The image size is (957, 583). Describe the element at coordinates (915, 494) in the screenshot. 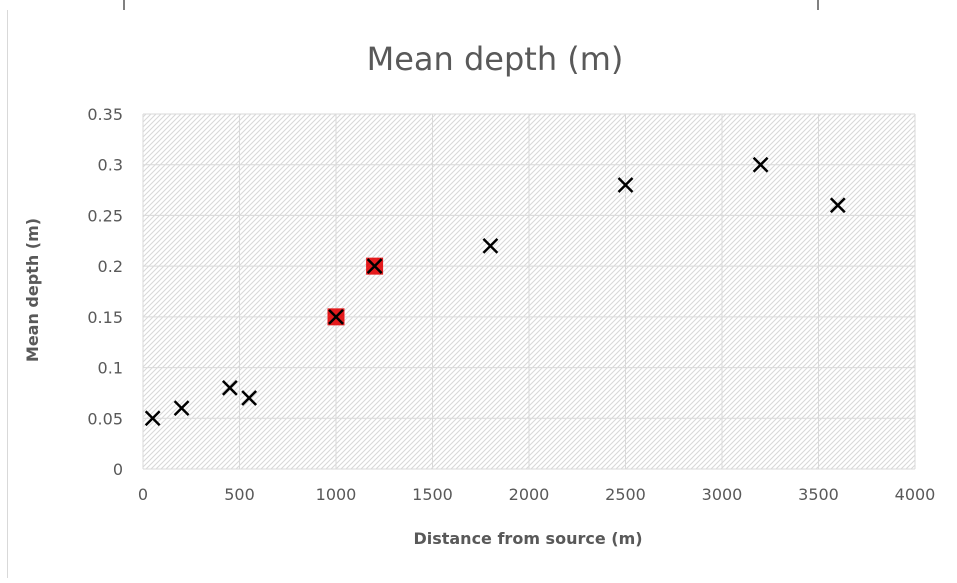

I see `x-tick-label: 4000` at that location.